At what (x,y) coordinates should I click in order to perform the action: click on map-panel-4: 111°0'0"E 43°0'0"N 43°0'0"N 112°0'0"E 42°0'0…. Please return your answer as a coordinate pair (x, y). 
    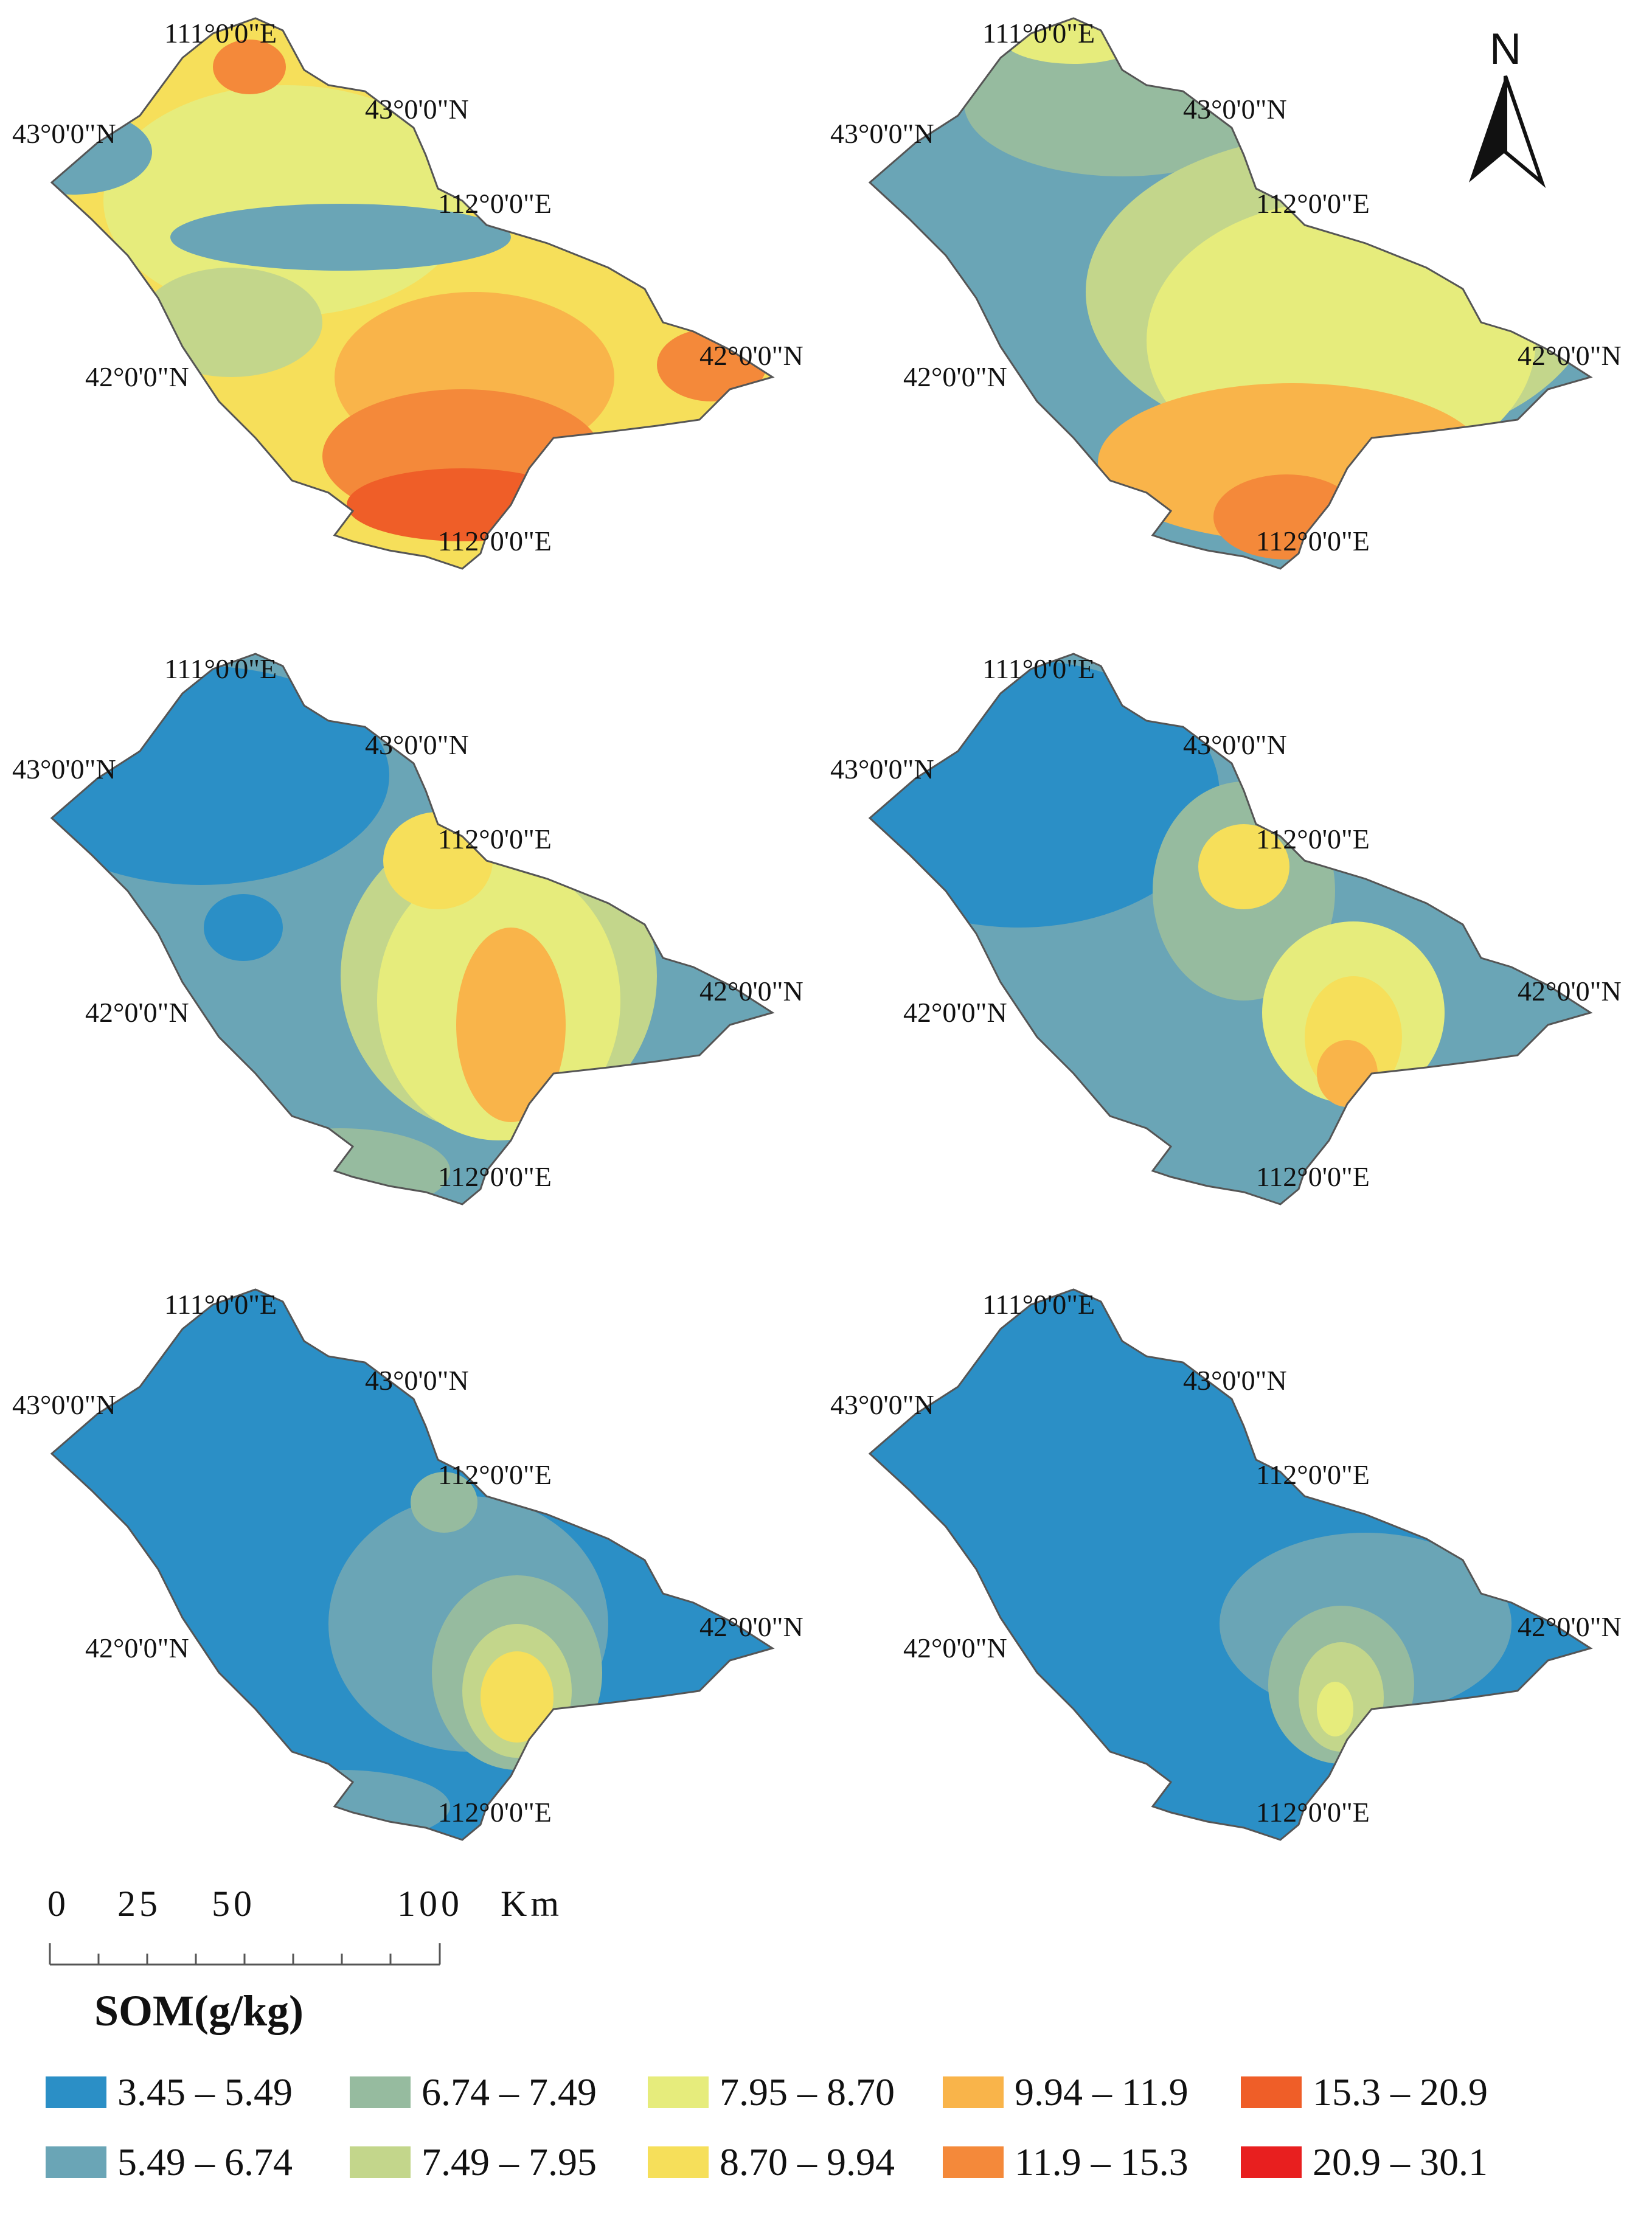
    Looking at the image, I should click on (1226, 929).